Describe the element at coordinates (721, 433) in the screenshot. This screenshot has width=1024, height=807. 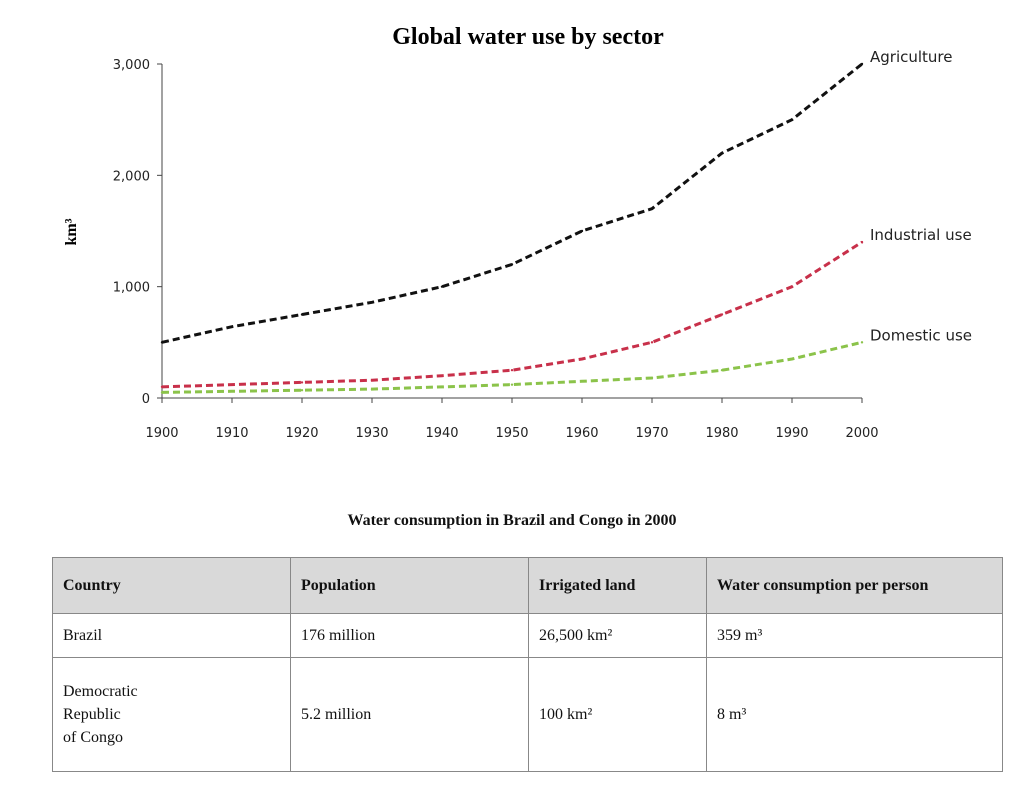
I see `x-tick-label: 1980` at that location.